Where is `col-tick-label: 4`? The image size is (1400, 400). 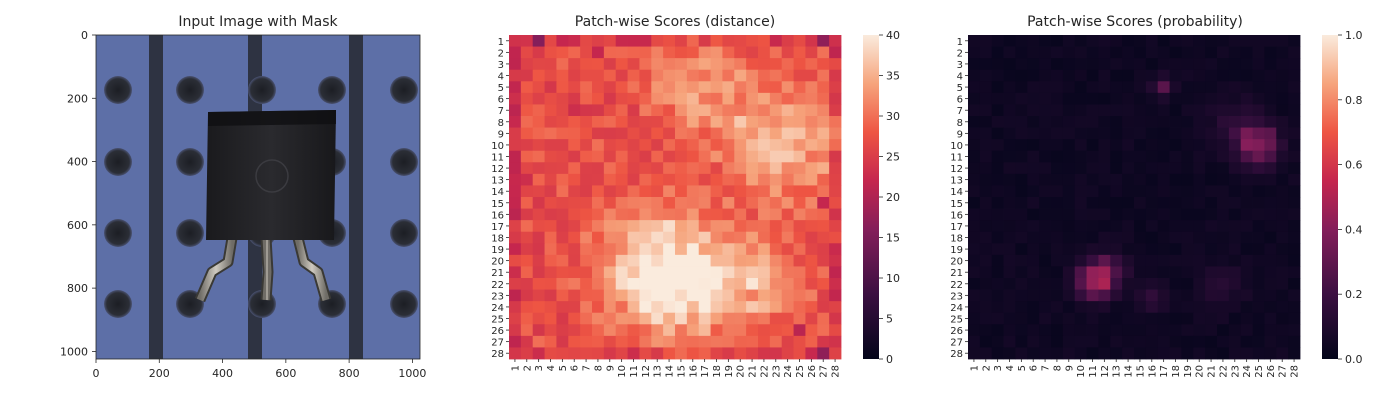 col-tick-label: 4 is located at coordinates (1010, 368).